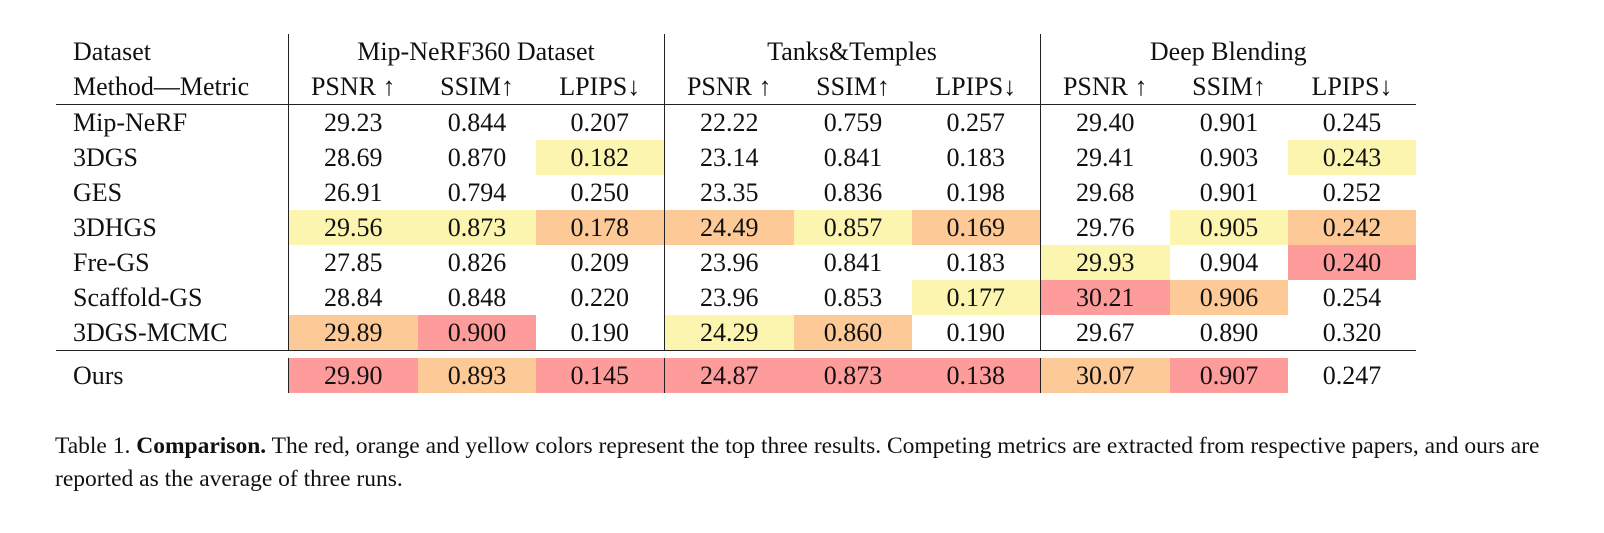  Describe the element at coordinates (600, 157) in the screenshot. I see `metric-value: 0.182` at that location.